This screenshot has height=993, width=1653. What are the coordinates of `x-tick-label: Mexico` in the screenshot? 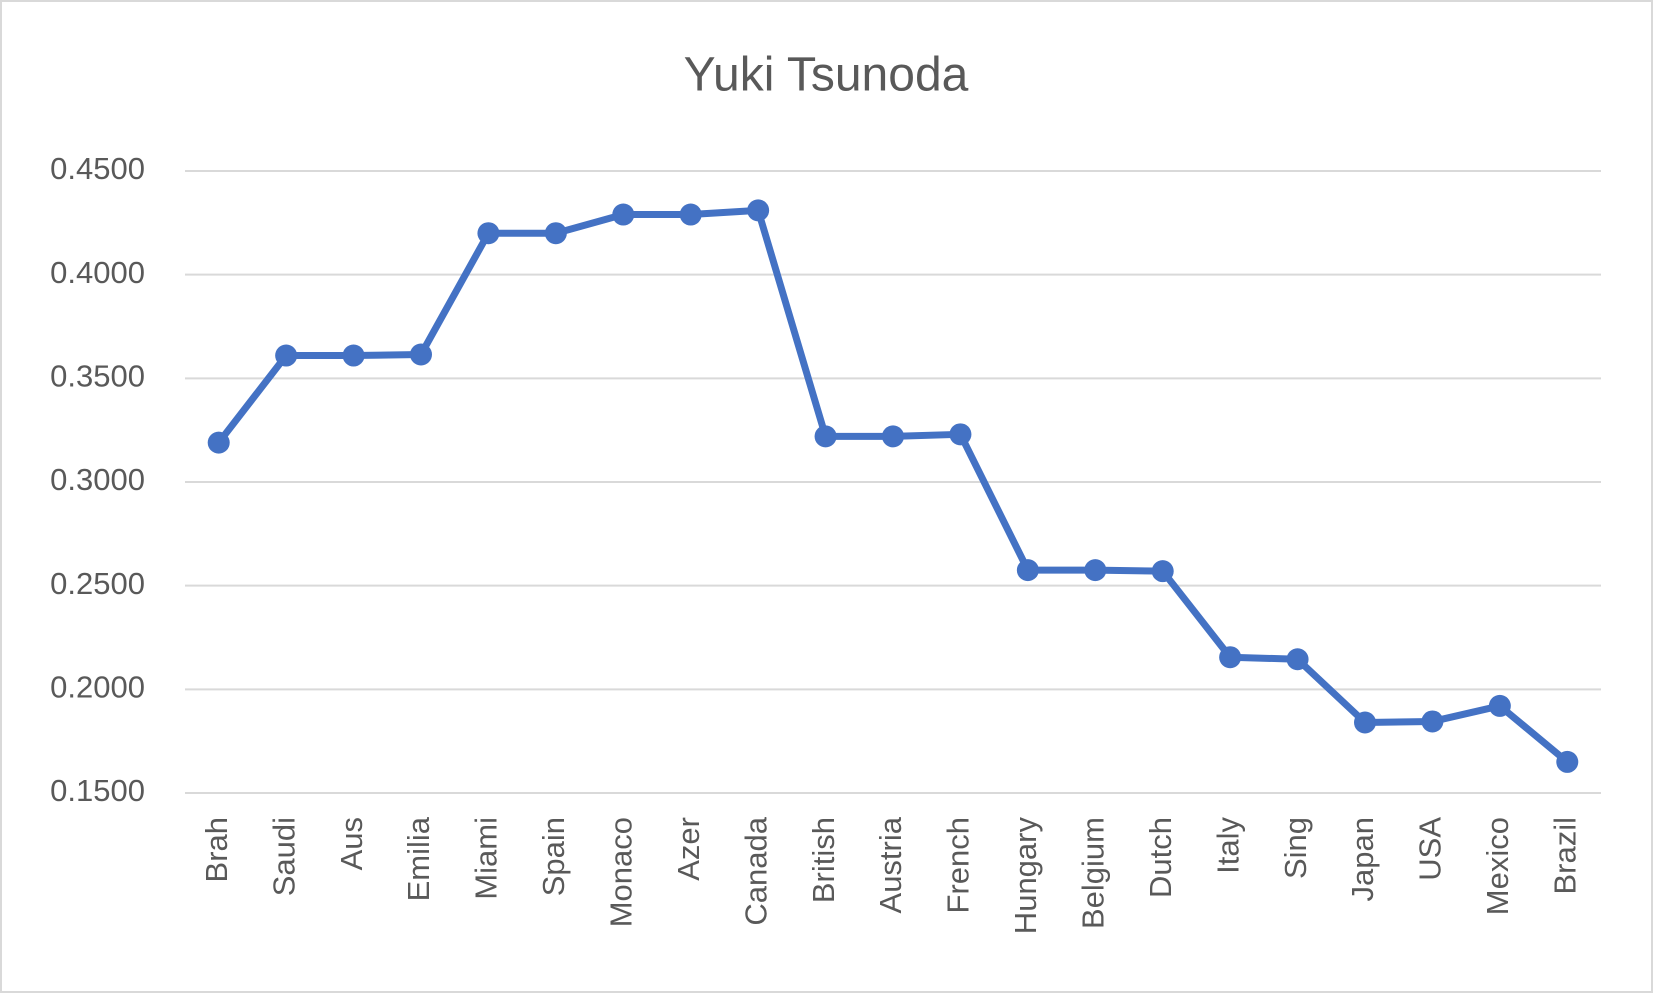 It's located at (1497, 866).